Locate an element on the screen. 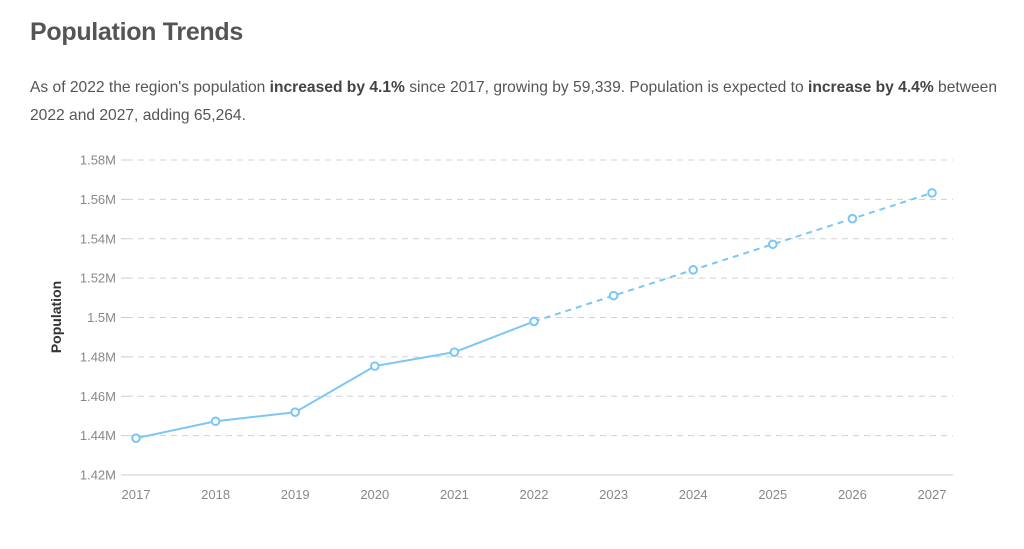  y-tick-label: 1.44M is located at coordinates (98, 435).